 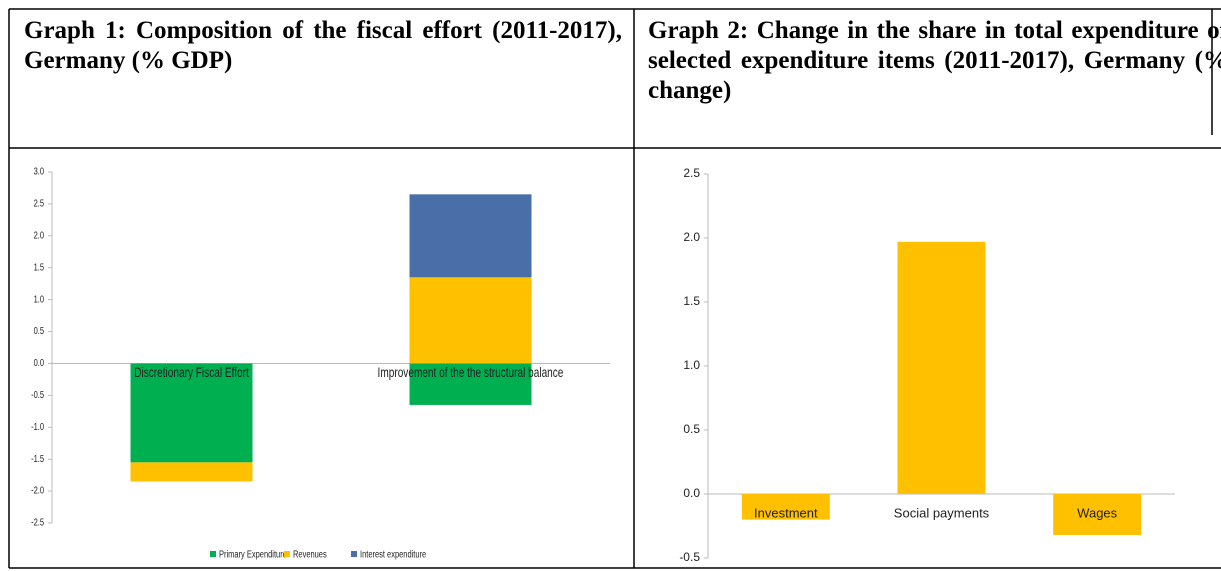 I want to click on legend-label: Interest expenditure, so click(x=393, y=554).